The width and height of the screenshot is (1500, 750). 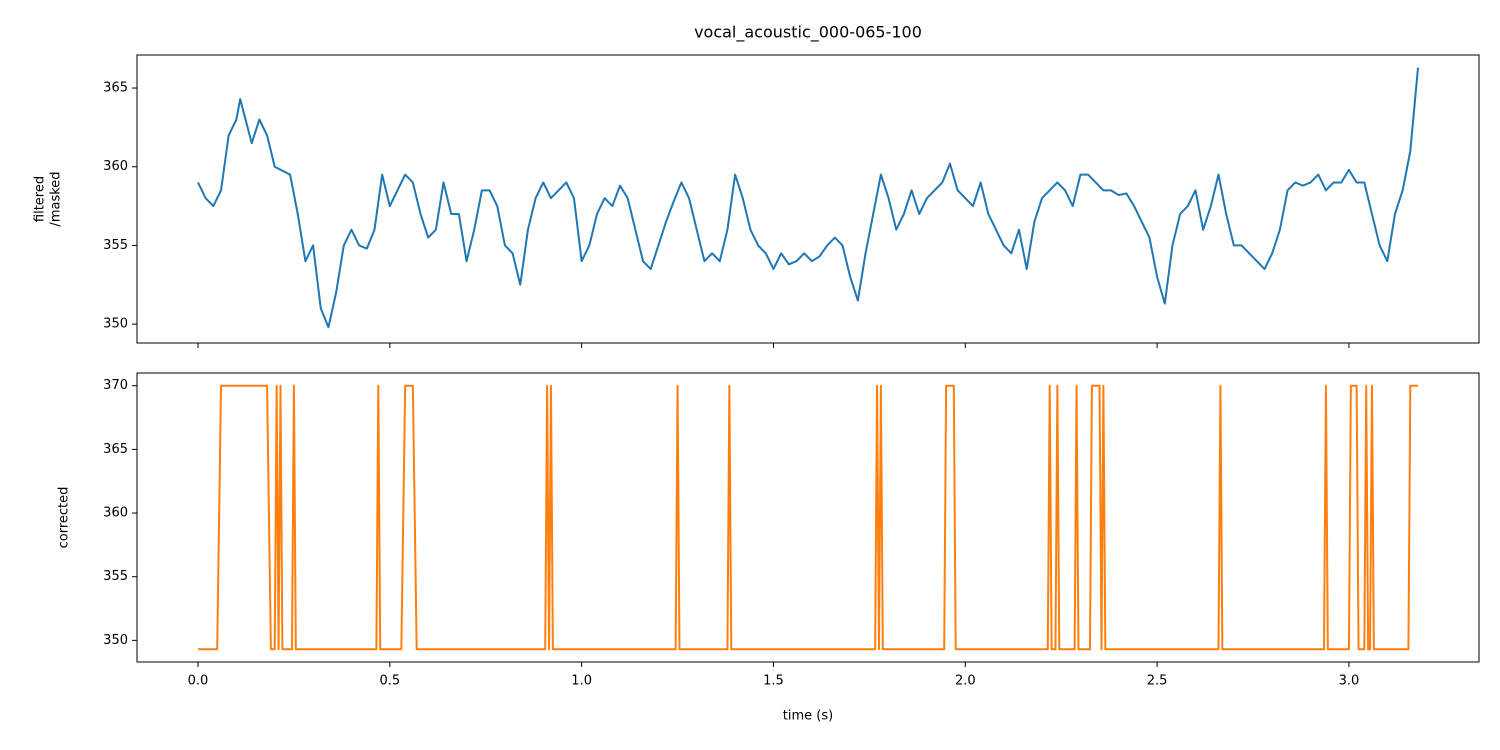 I want to click on x-tick-label: 0.5, so click(x=389, y=681).